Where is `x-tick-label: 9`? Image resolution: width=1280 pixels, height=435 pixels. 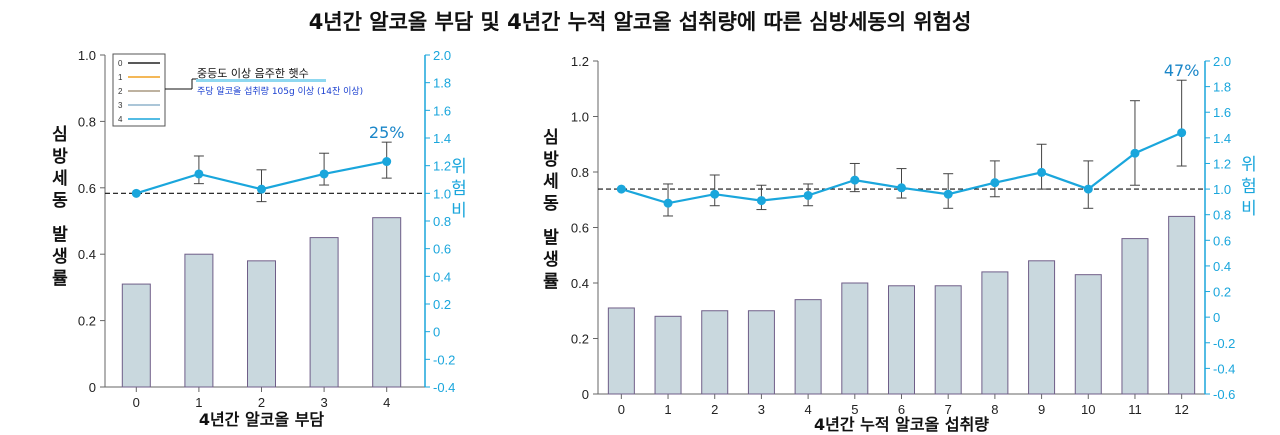 x-tick-label: 9 is located at coordinates (1041, 409).